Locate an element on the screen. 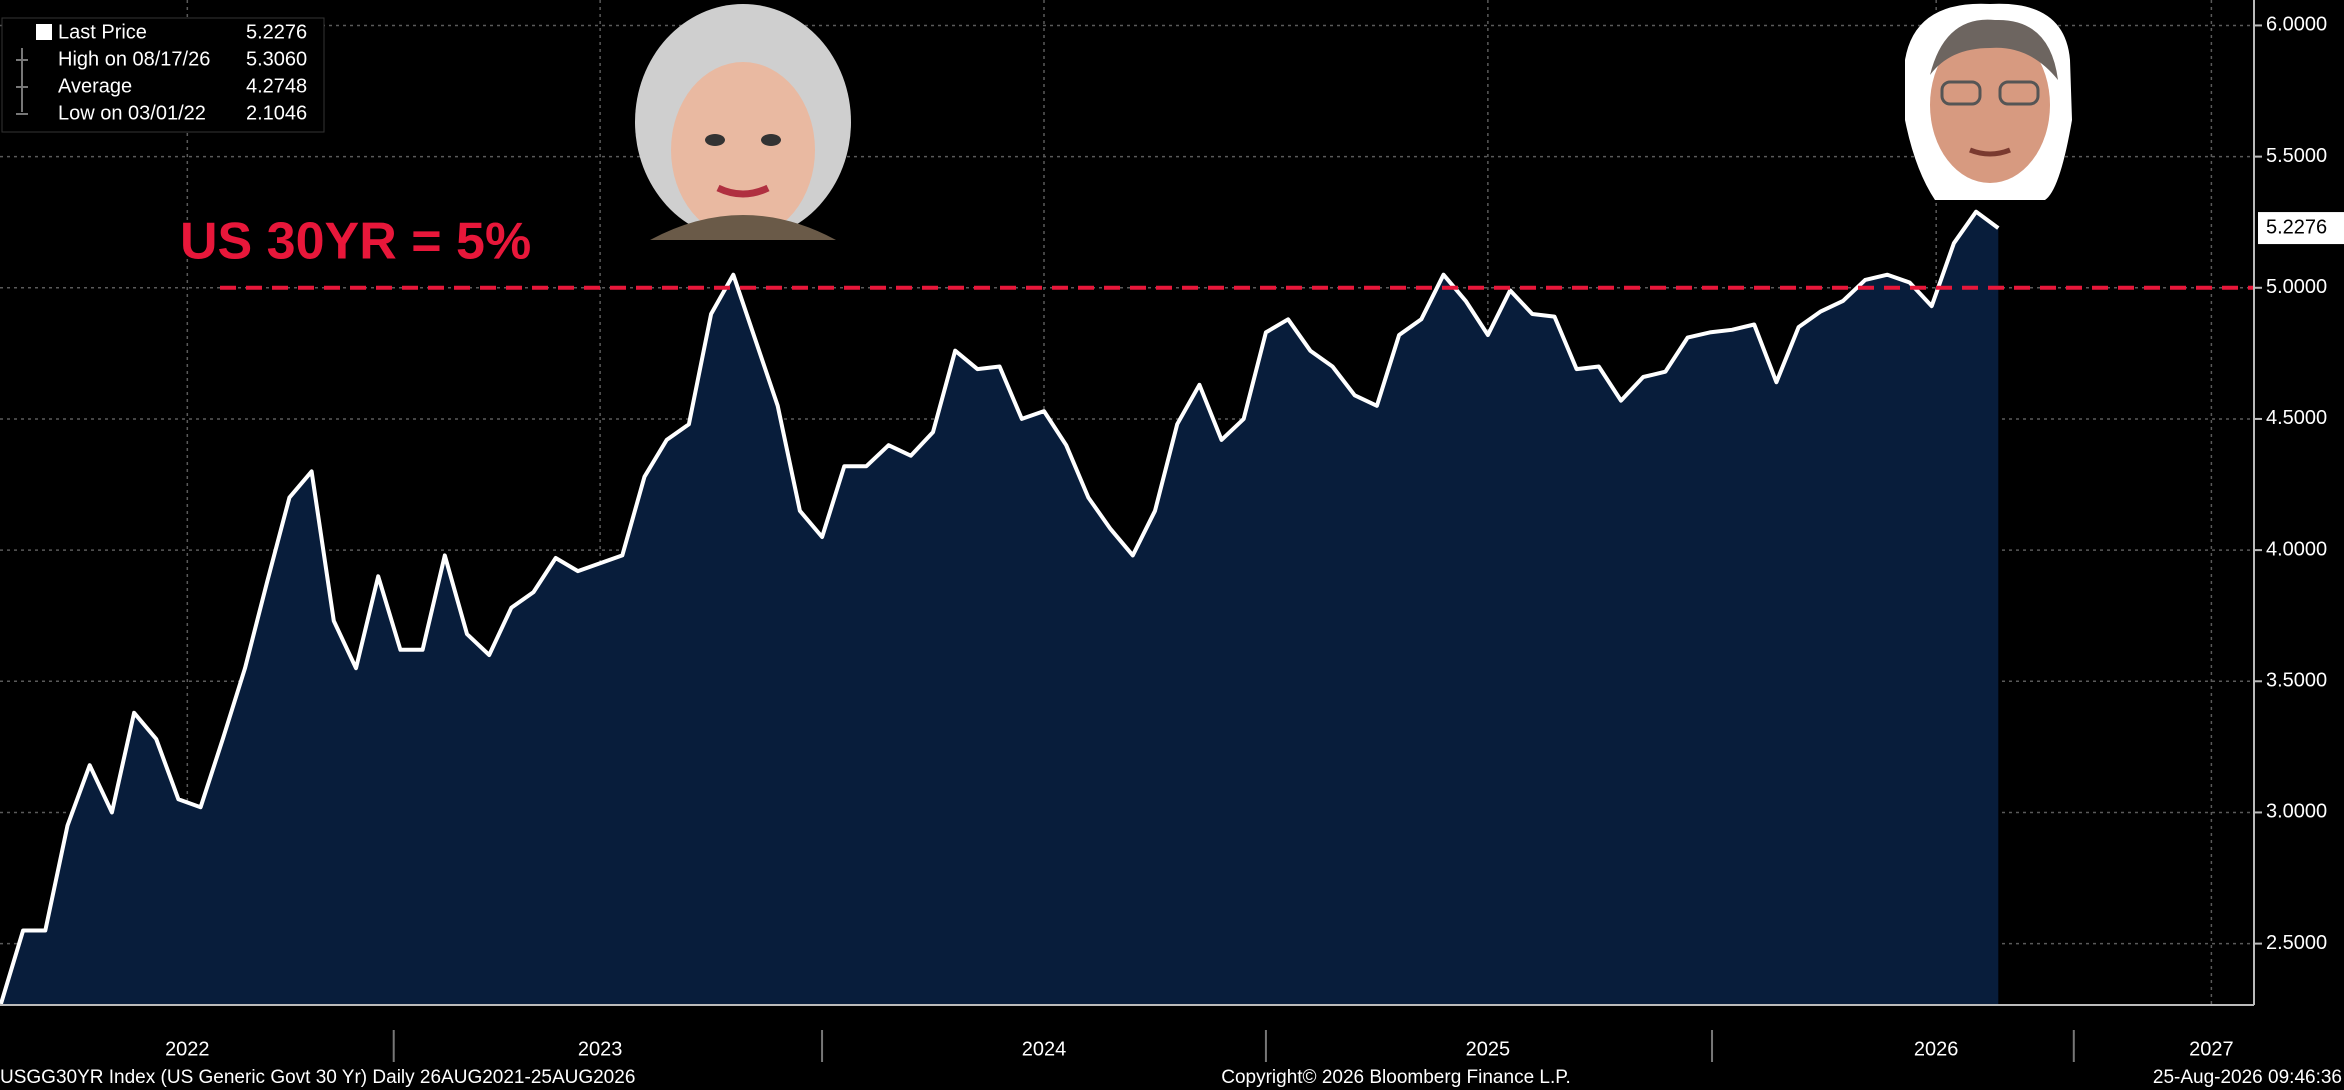 The width and height of the screenshot is (2344, 1090). x-tick-label: 2024 is located at coordinates (1044, 1049).